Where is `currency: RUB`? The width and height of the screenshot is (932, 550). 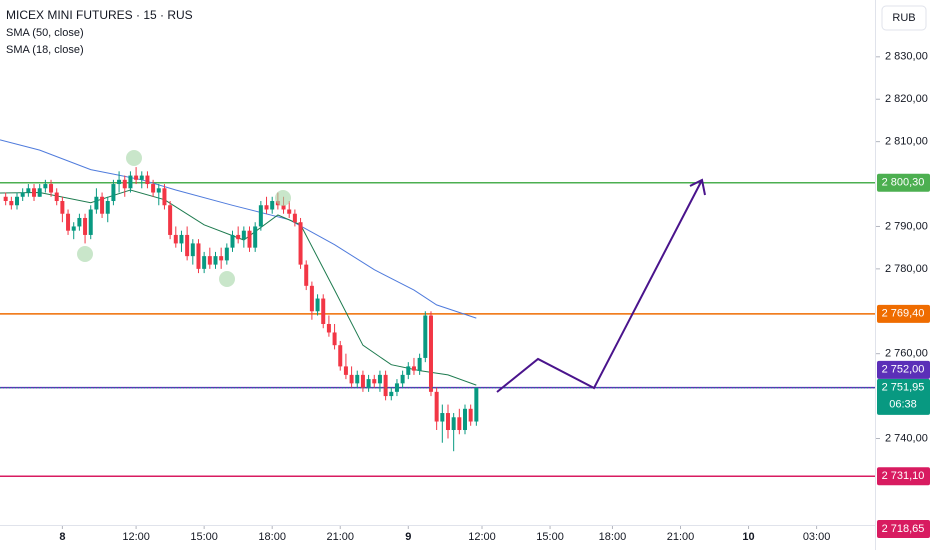 currency: RUB is located at coordinates (903, 18).